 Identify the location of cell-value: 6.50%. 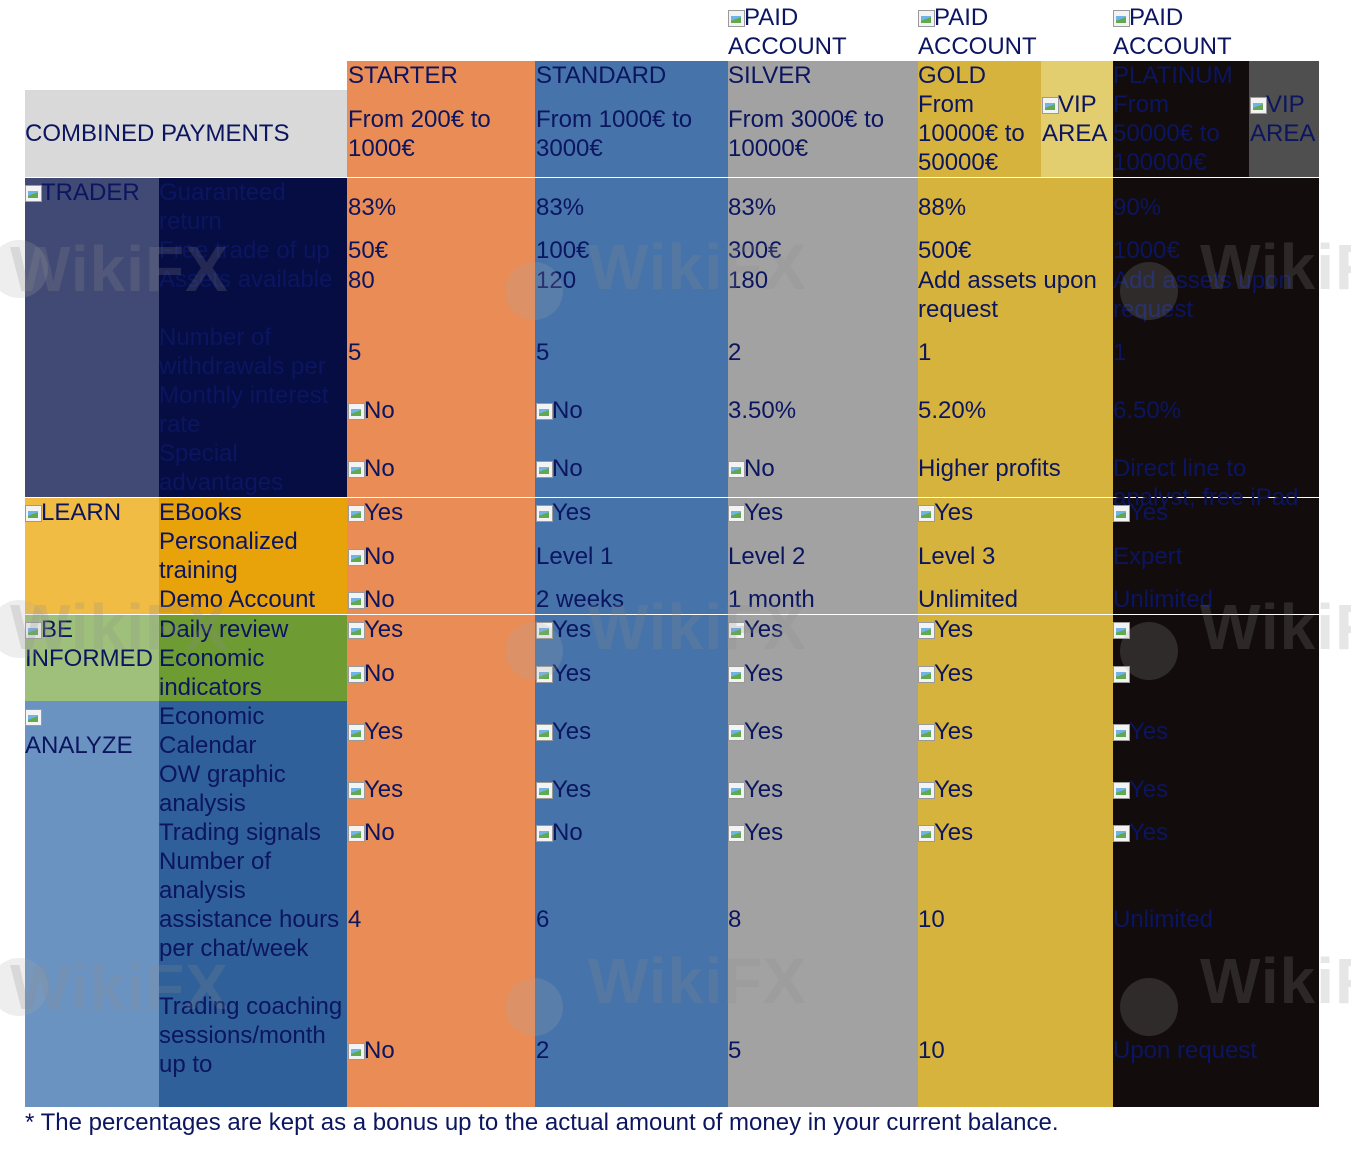
(1215, 410).